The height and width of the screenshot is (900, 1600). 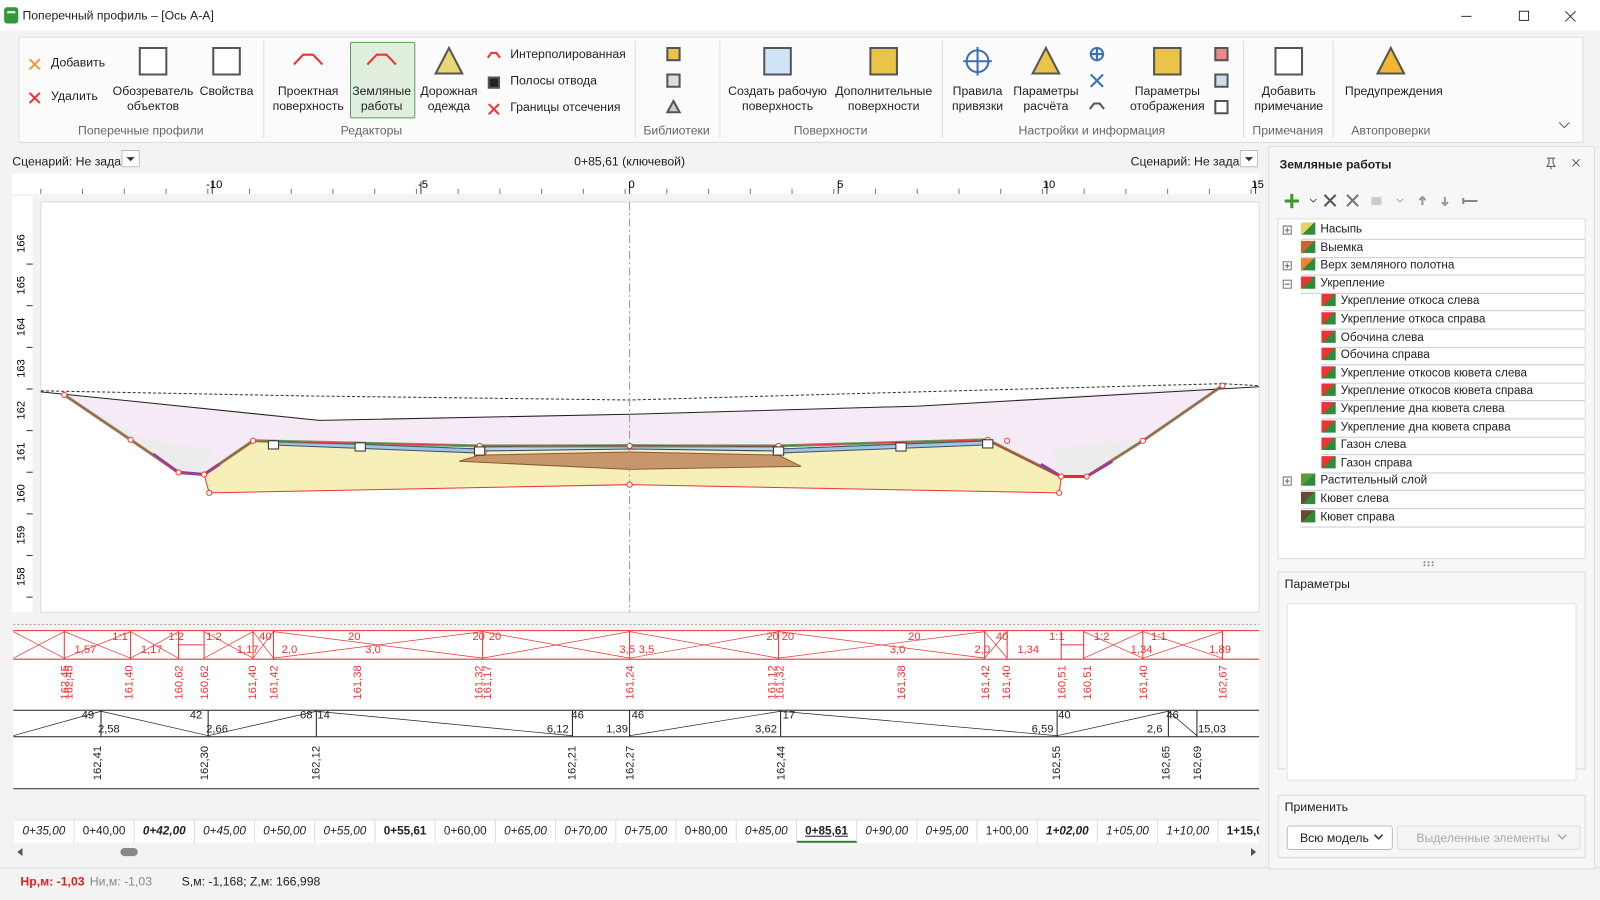 I want to click on tree-item: Газон справа, so click(x=1453, y=464).